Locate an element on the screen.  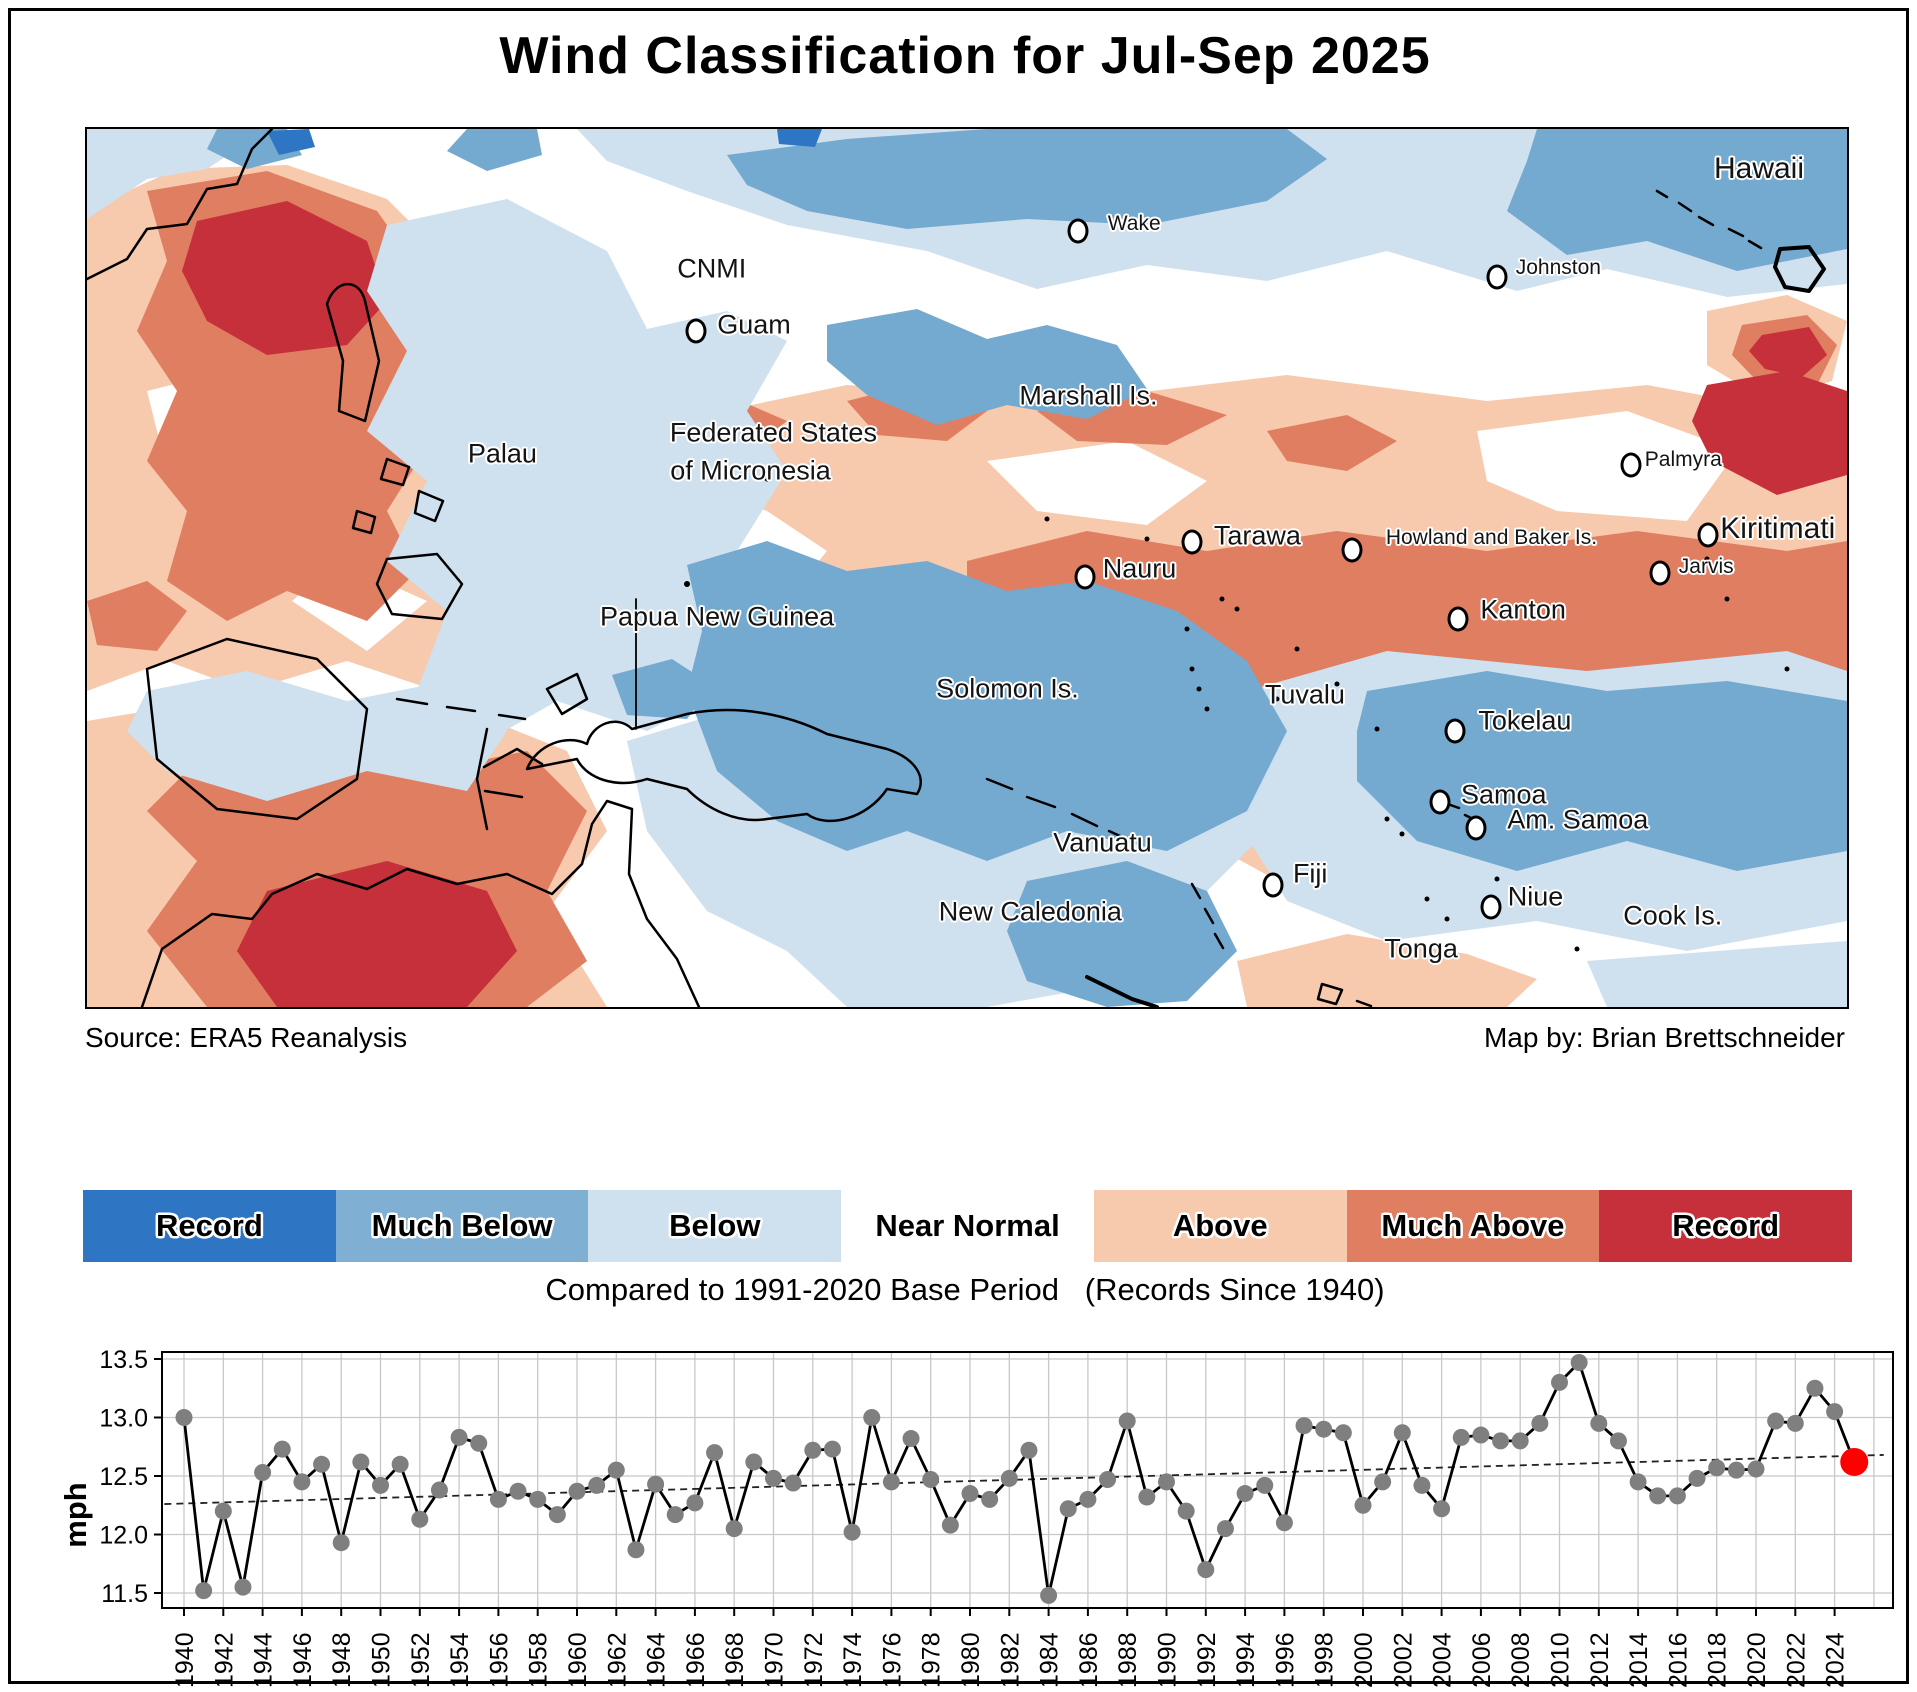
point-1967 is located at coordinates (715, 1453).